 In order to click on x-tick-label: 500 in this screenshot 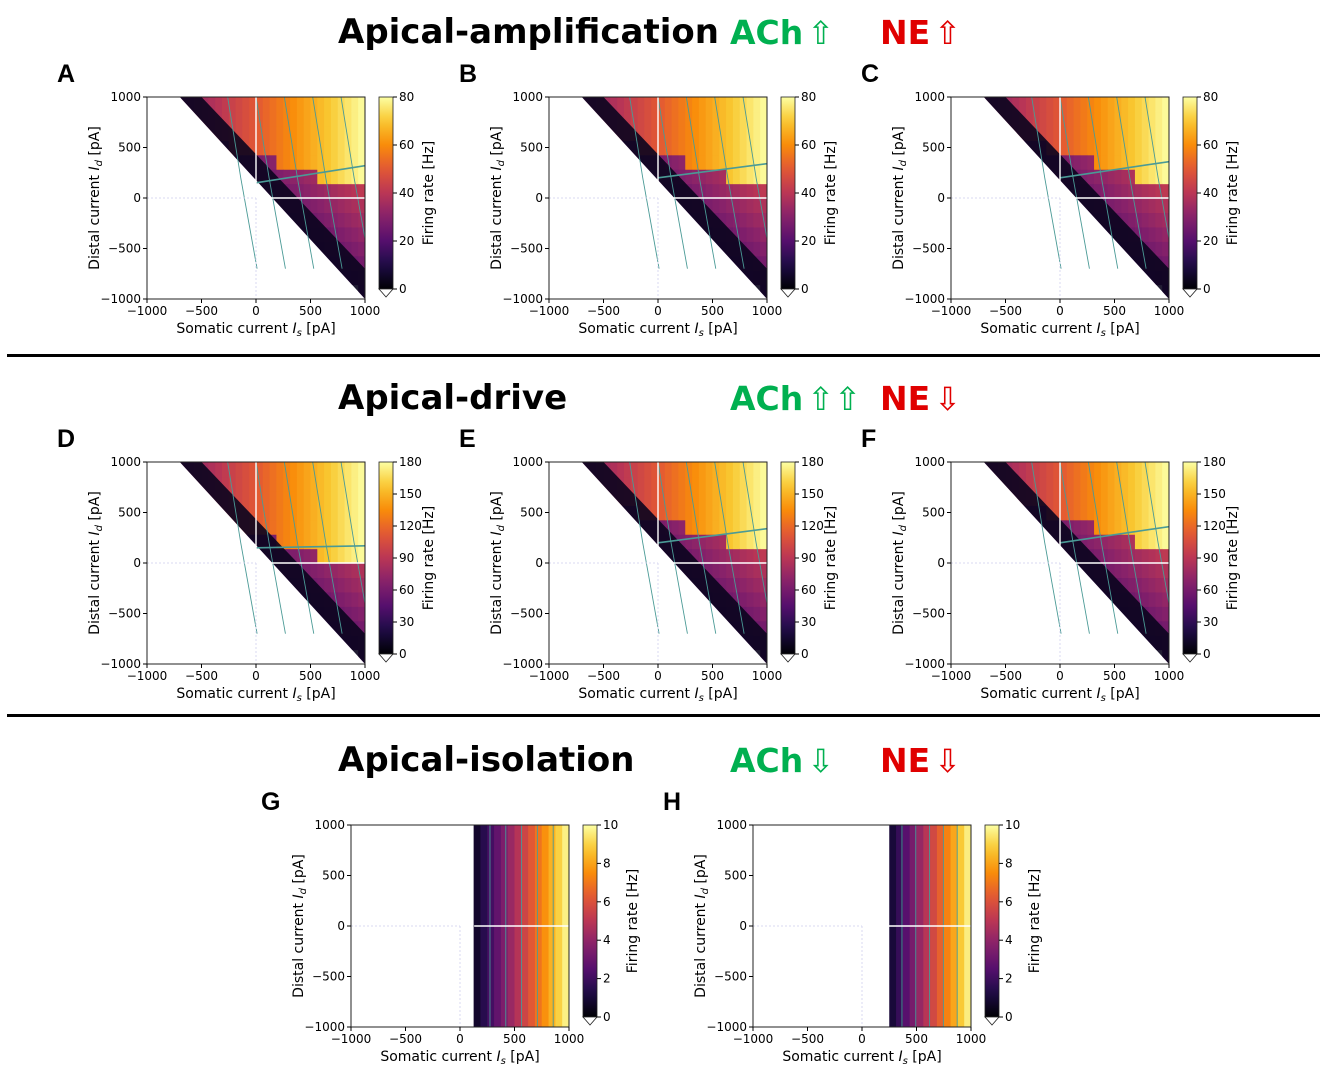, I will do `click(310, 311)`.